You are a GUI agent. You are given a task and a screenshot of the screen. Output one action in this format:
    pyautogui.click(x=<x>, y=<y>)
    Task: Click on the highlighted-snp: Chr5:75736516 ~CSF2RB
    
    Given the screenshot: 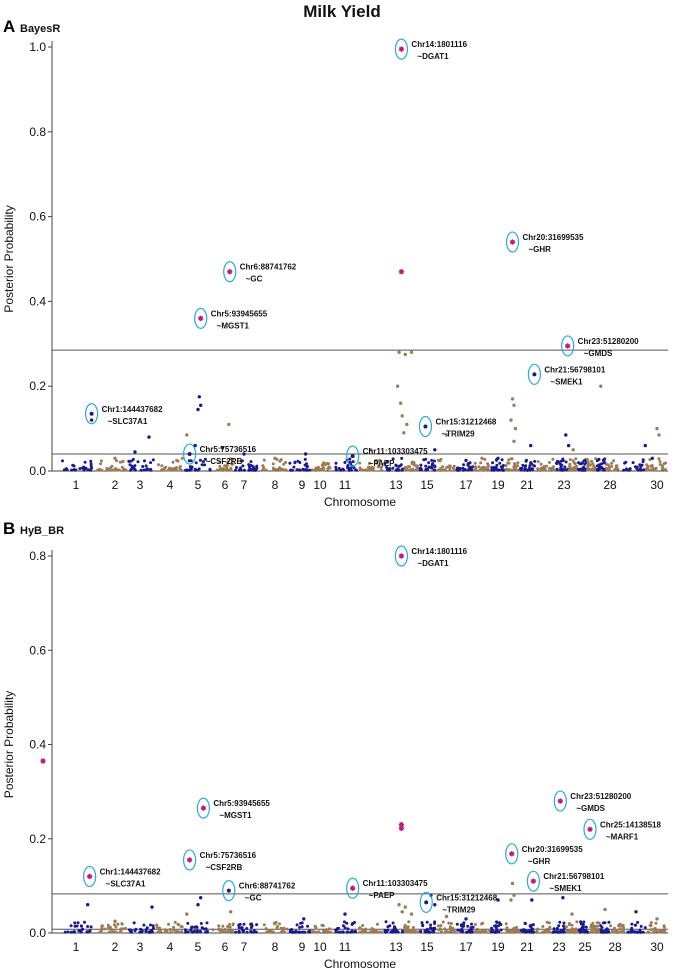 What is the action you would take?
    pyautogui.click(x=220, y=454)
    